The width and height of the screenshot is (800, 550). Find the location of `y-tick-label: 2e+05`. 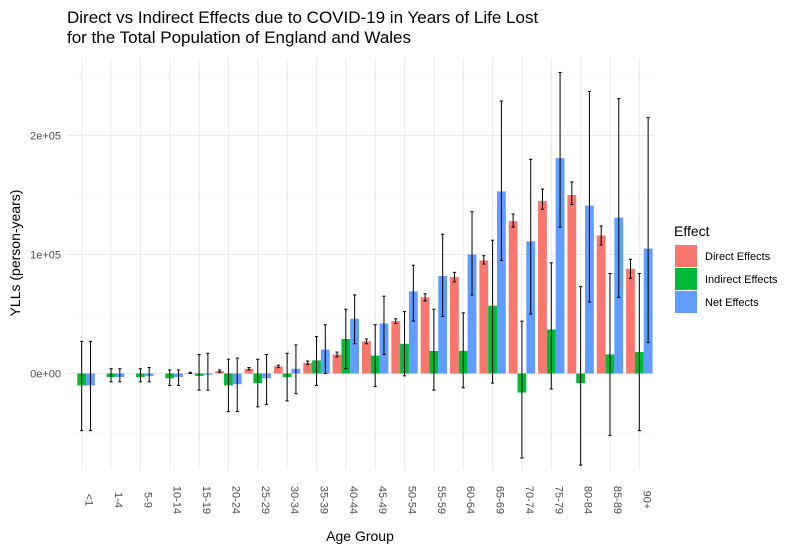

y-tick-label: 2e+05 is located at coordinates (45, 137).